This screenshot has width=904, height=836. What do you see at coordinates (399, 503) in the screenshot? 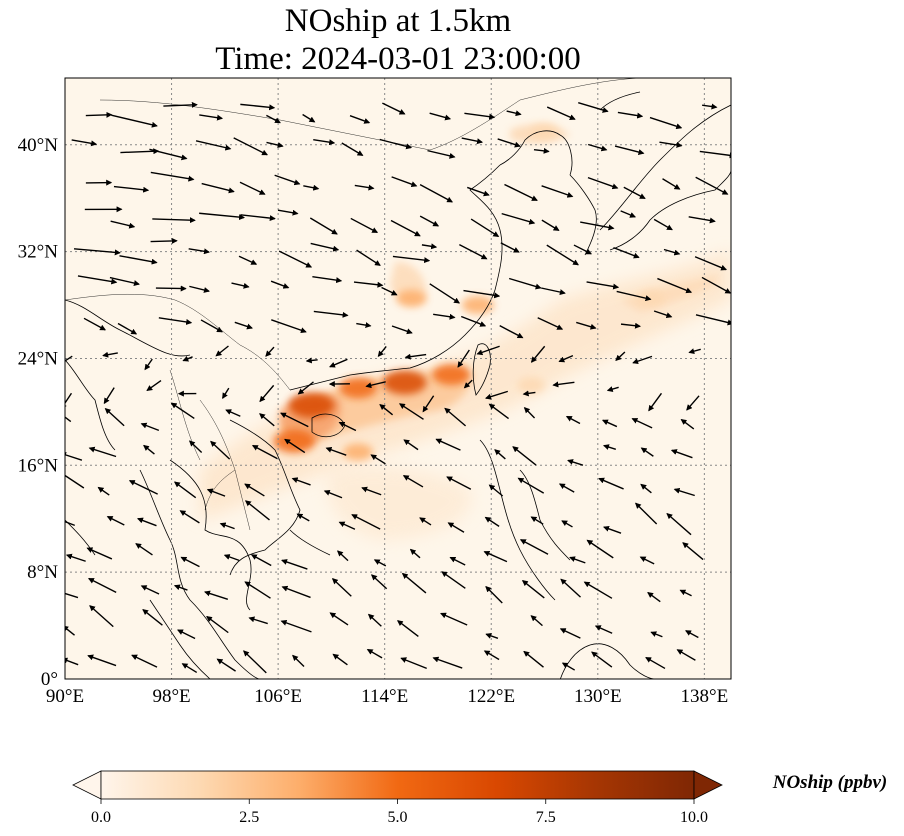
I see `south-china-sea-plume` at bounding box center [399, 503].